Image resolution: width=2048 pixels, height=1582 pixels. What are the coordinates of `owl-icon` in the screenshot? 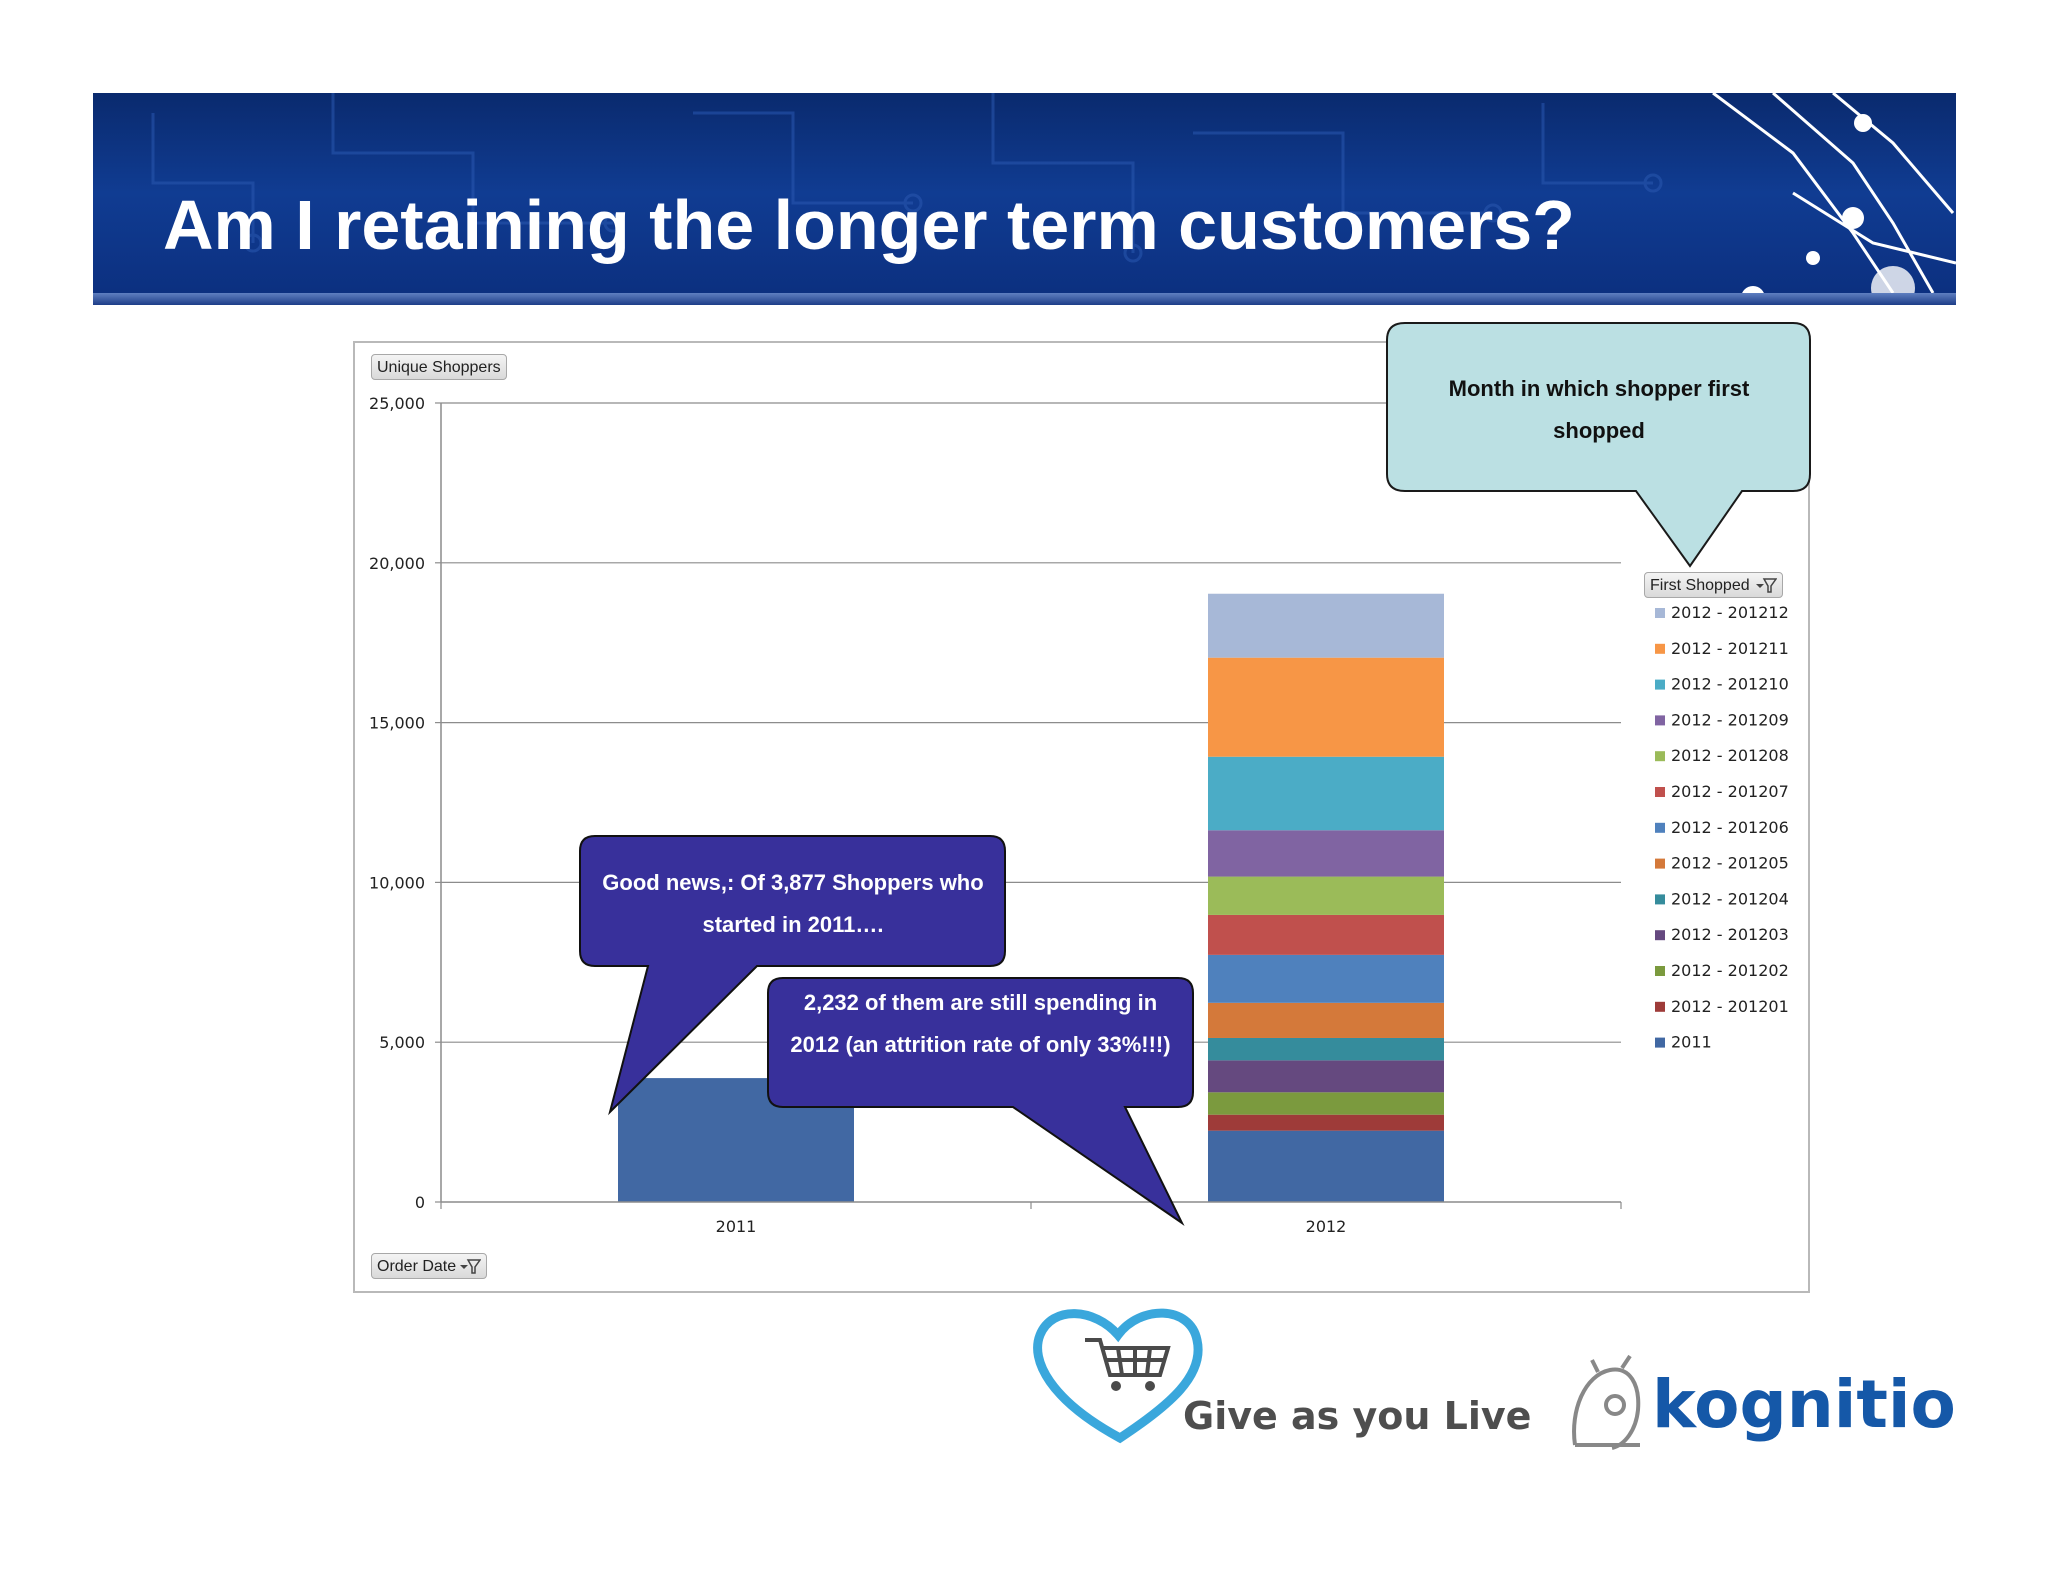 It's located at (1606, 1402).